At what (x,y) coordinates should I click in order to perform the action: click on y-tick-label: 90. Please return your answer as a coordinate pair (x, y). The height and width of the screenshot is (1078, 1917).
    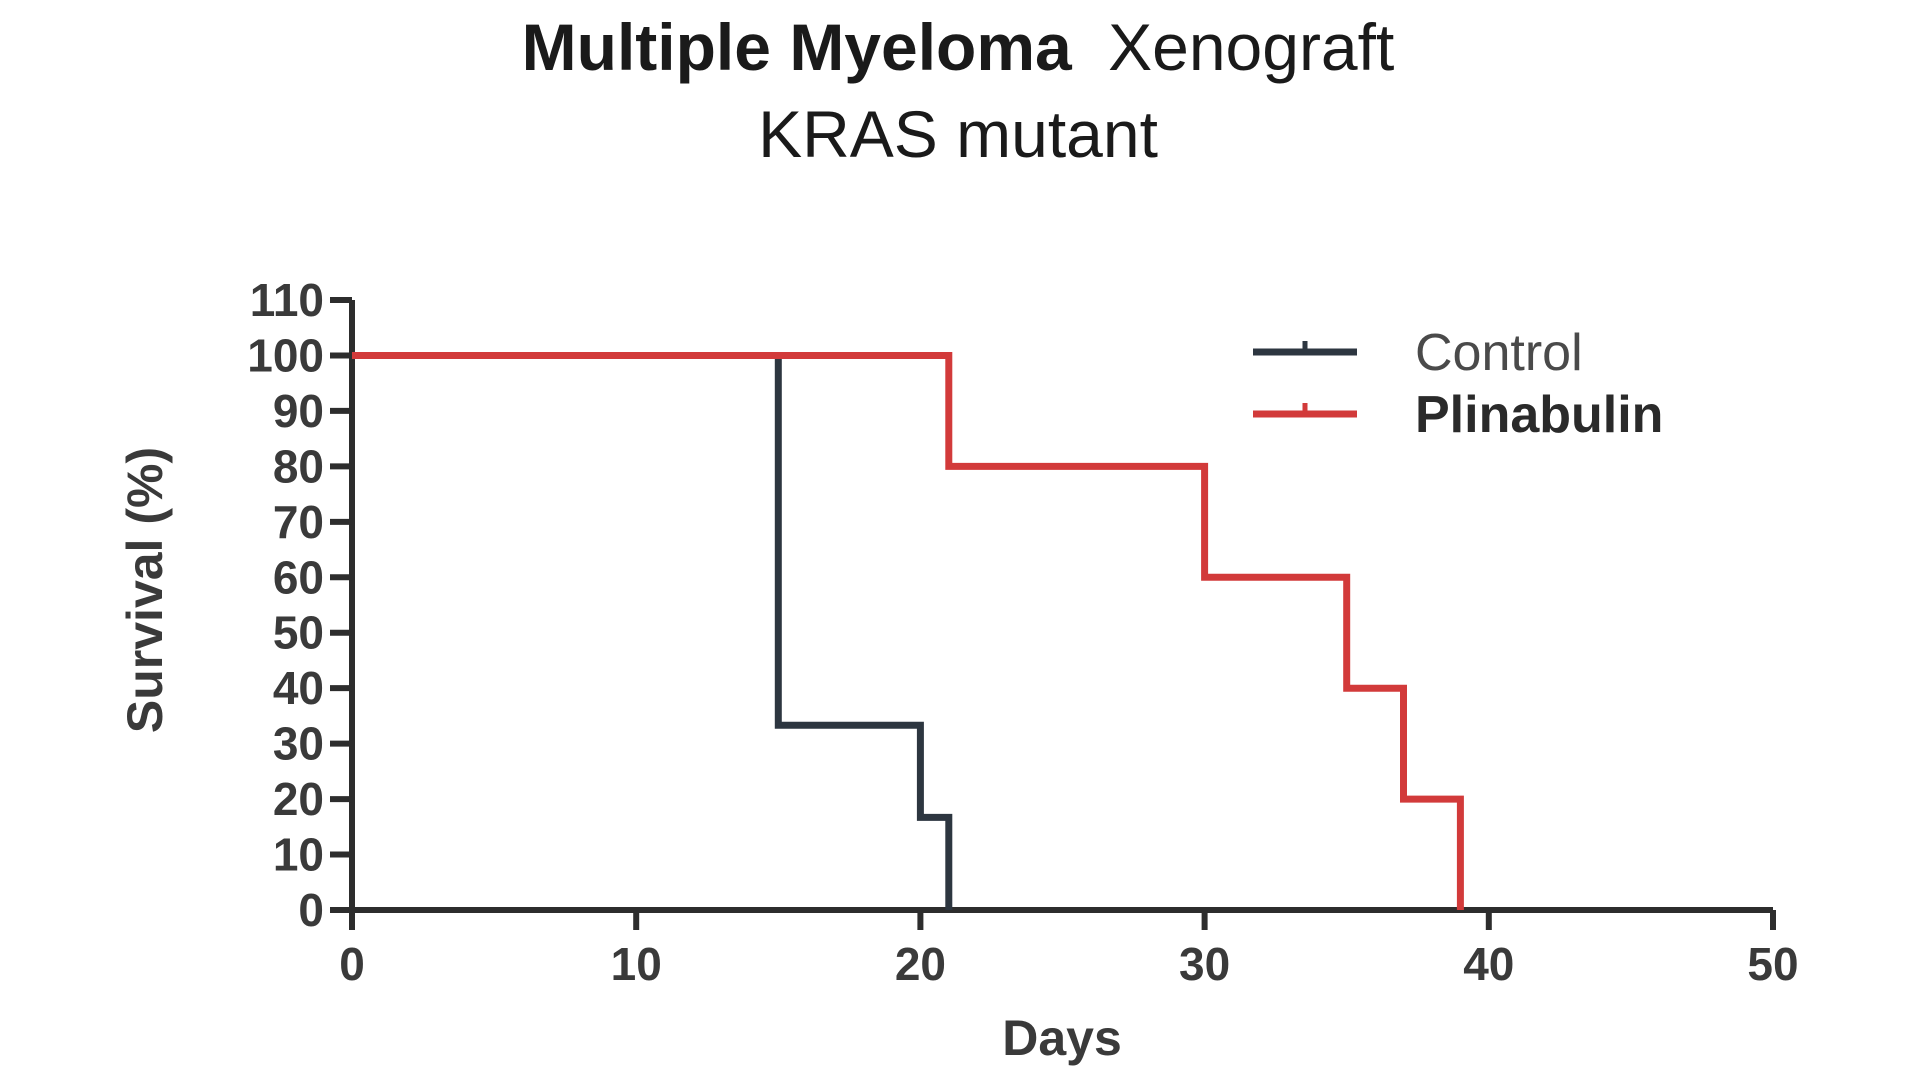
    Looking at the image, I should click on (298, 411).